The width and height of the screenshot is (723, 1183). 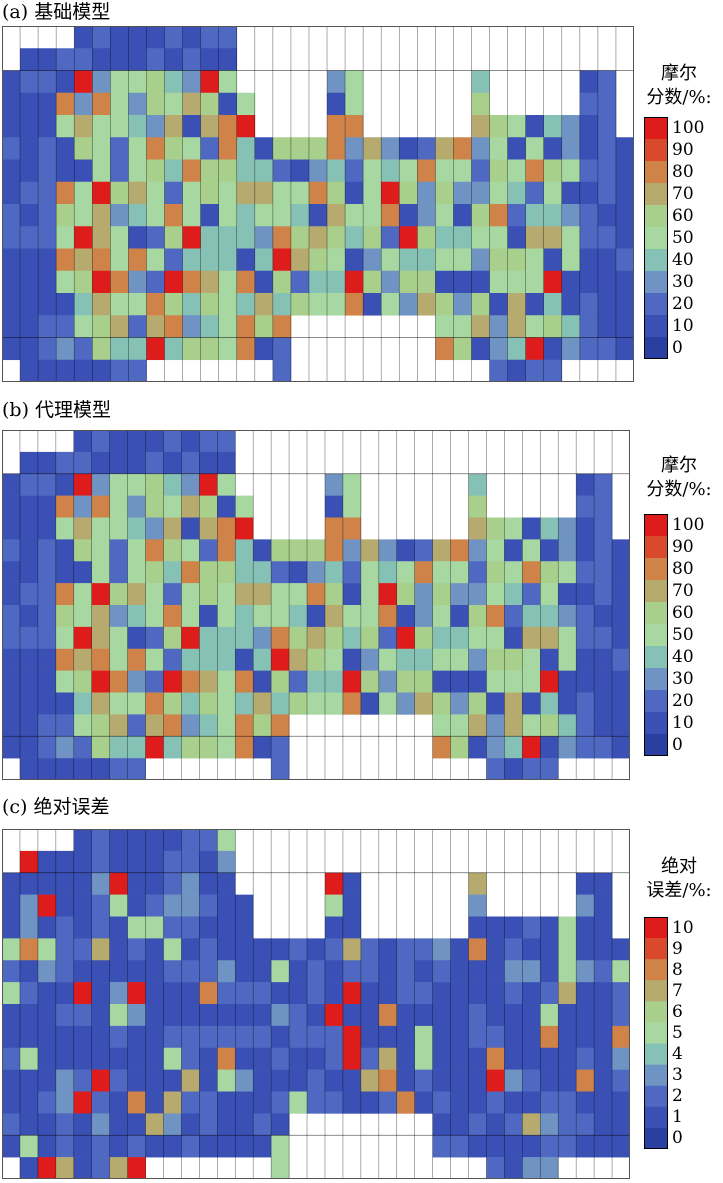 I want to click on legend-tick-label: 50, so click(x=683, y=238).